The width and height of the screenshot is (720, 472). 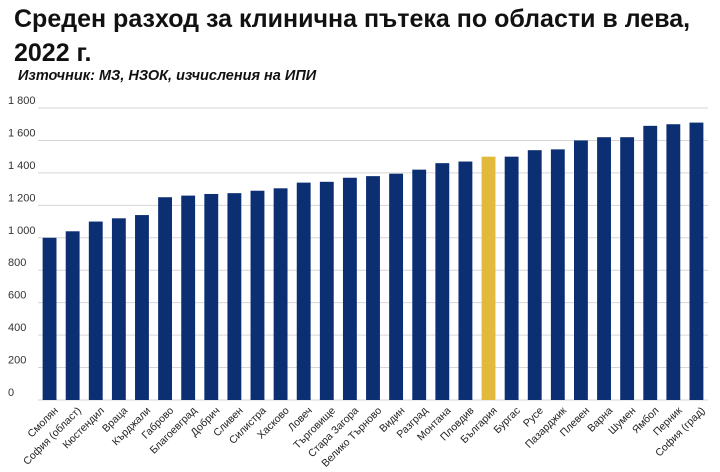 What do you see at coordinates (22, 198) in the screenshot?
I see `y-tick-label: 1 200` at bounding box center [22, 198].